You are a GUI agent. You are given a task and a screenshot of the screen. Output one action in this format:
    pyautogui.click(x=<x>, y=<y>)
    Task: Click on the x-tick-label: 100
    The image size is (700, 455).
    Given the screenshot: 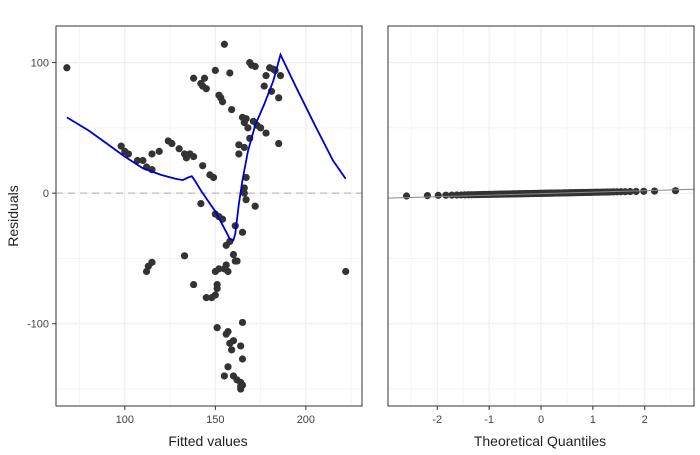 What is the action you would take?
    pyautogui.click(x=125, y=420)
    